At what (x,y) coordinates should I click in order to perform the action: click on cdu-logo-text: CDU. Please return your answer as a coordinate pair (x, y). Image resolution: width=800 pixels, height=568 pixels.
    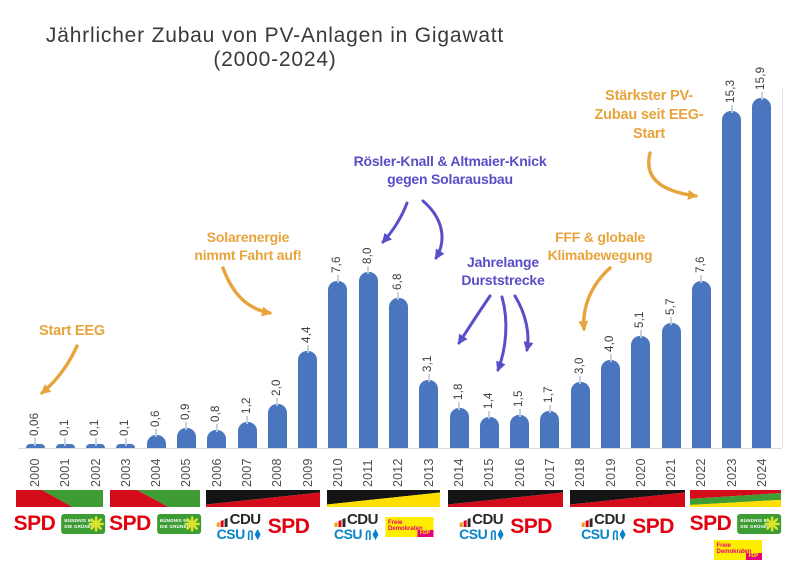
    Looking at the image, I should click on (245, 519).